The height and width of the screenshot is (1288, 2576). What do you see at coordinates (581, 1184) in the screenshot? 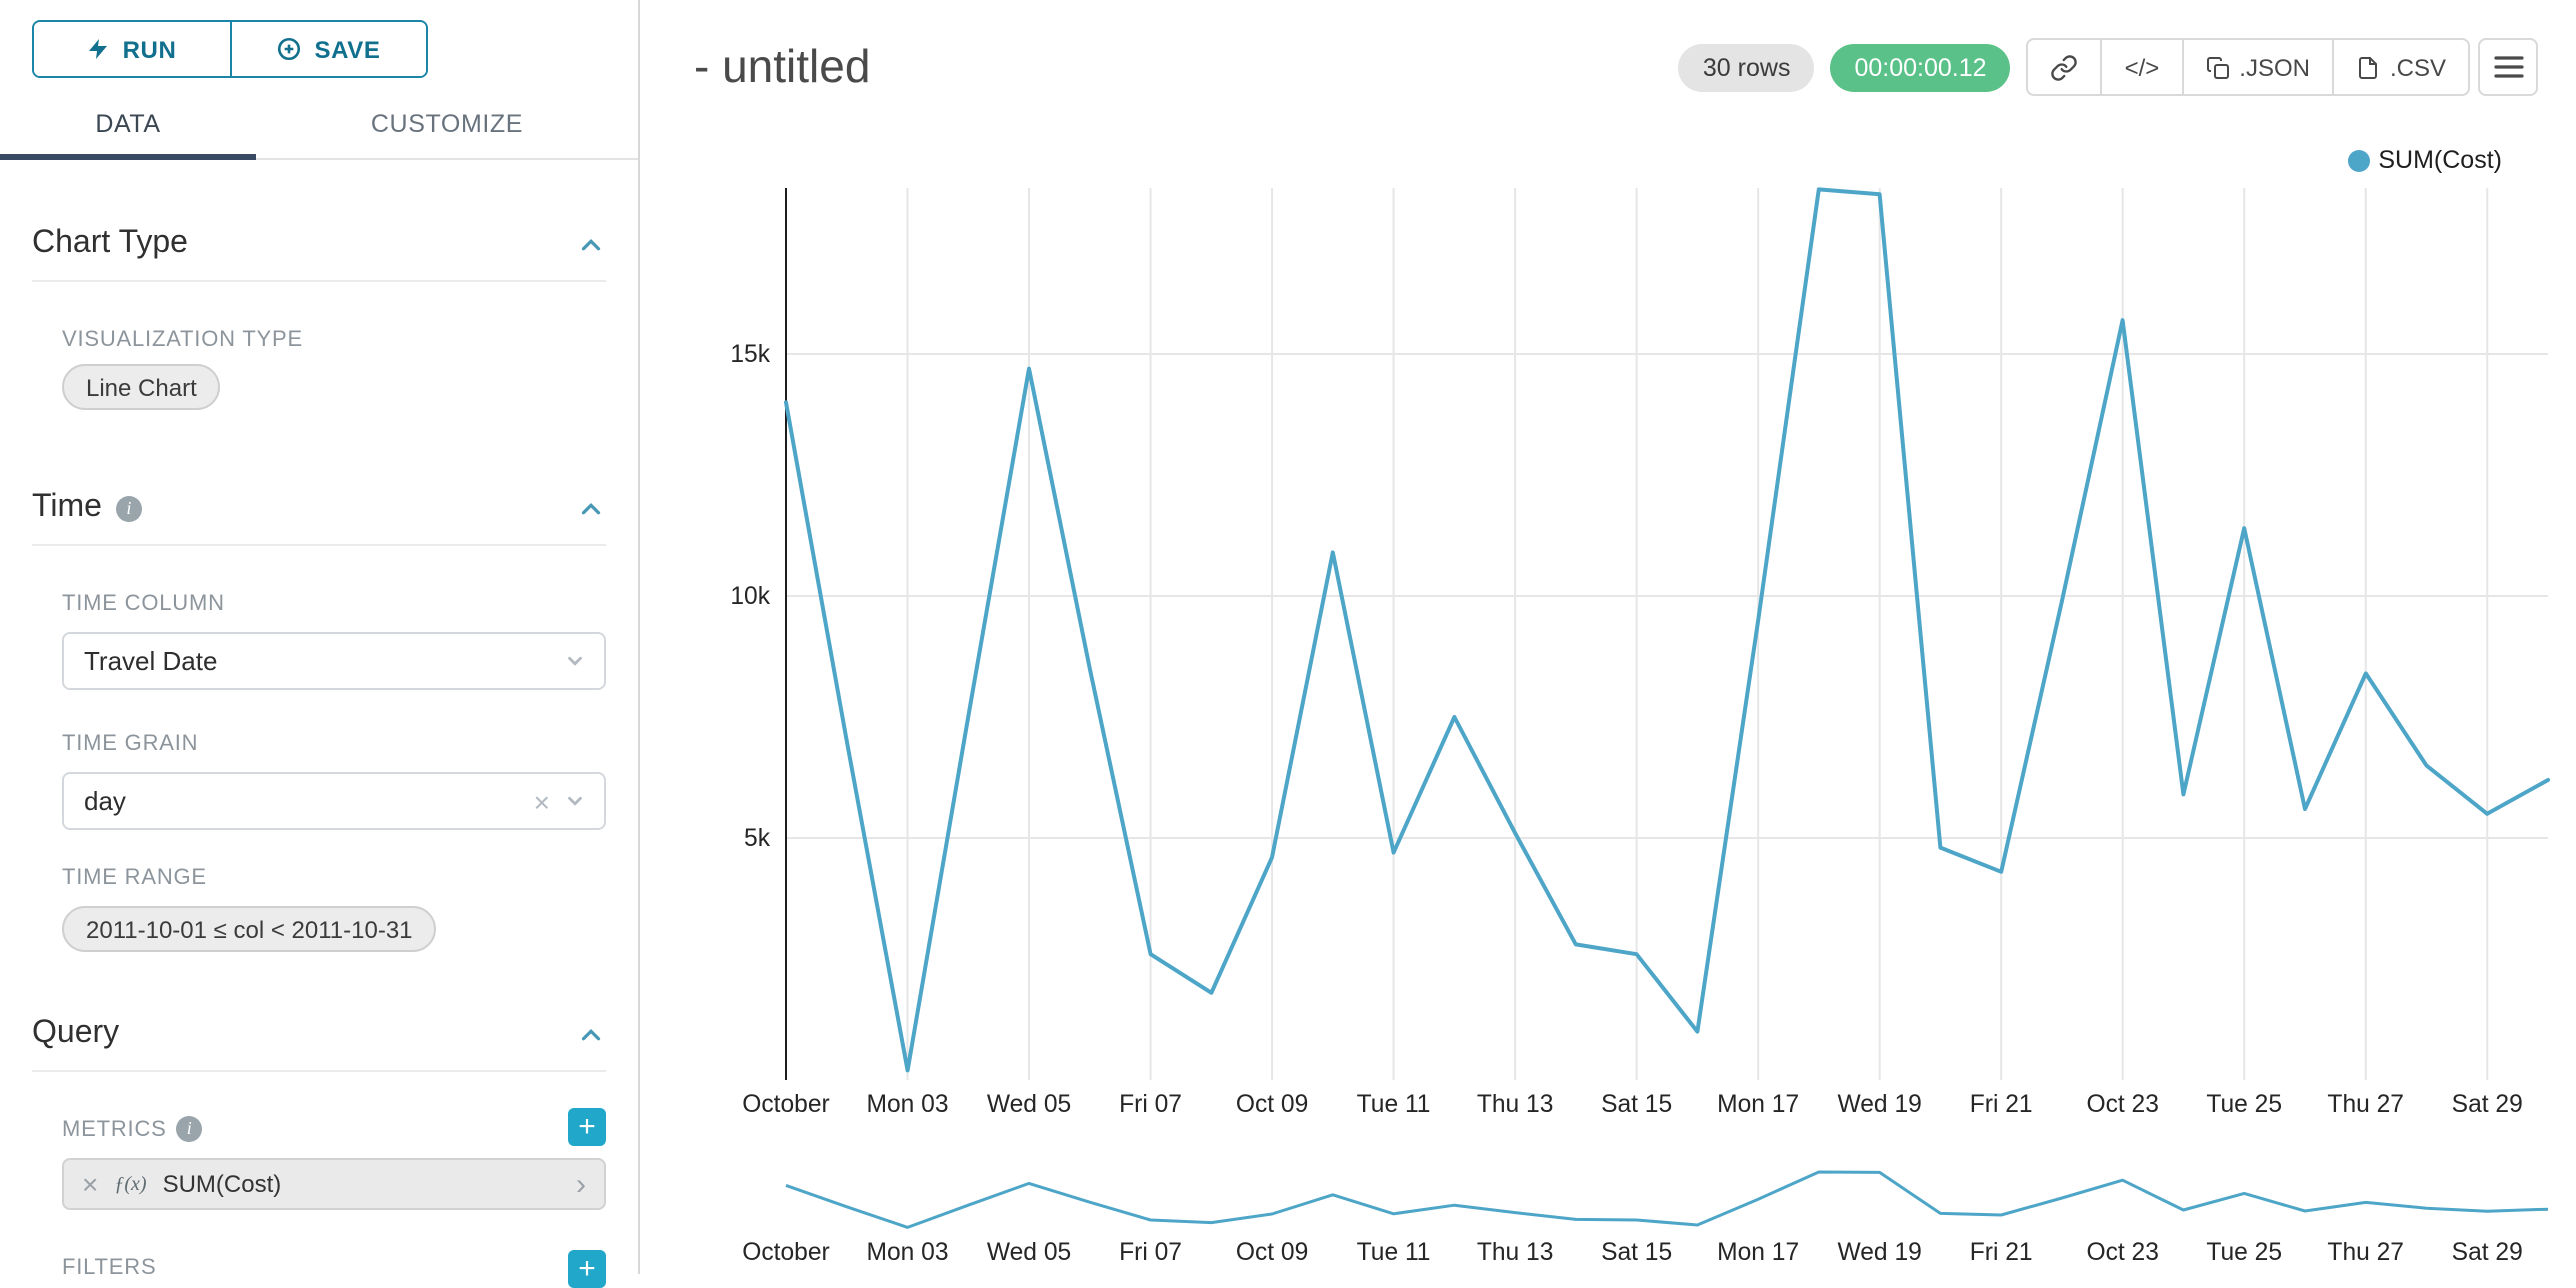
I see `chevron-right-icon: ›` at bounding box center [581, 1184].